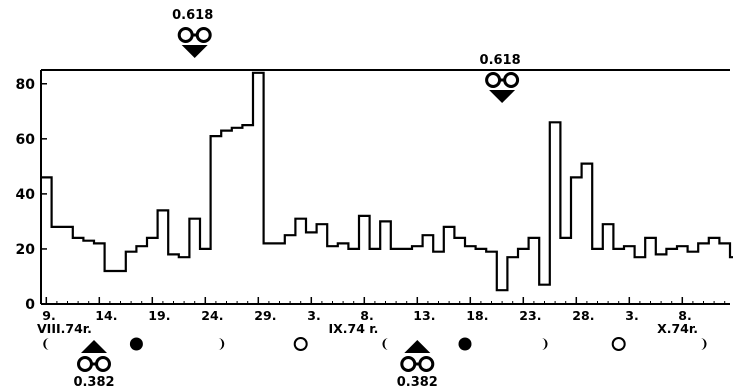  What do you see at coordinates (265, 315) in the screenshot?
I see `x-tick-label: 29.` at bounding box center [265, 315].